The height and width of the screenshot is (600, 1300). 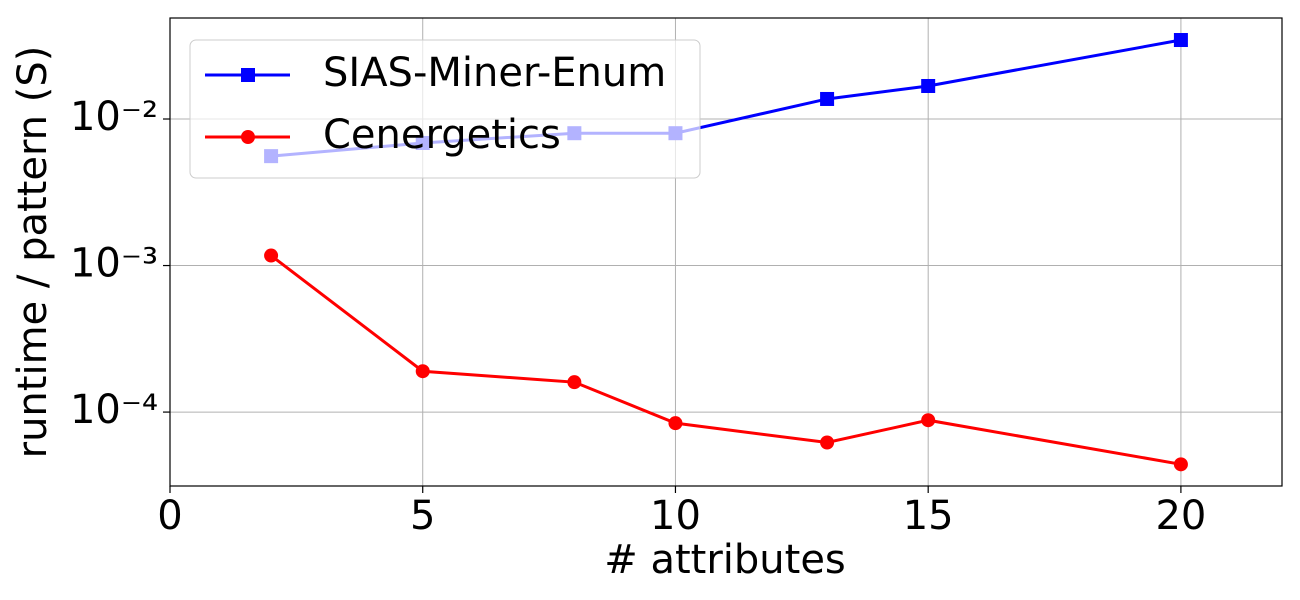 I want to click on legend-label: SIAS-Miner-Enum, so click(x=494, y=73).